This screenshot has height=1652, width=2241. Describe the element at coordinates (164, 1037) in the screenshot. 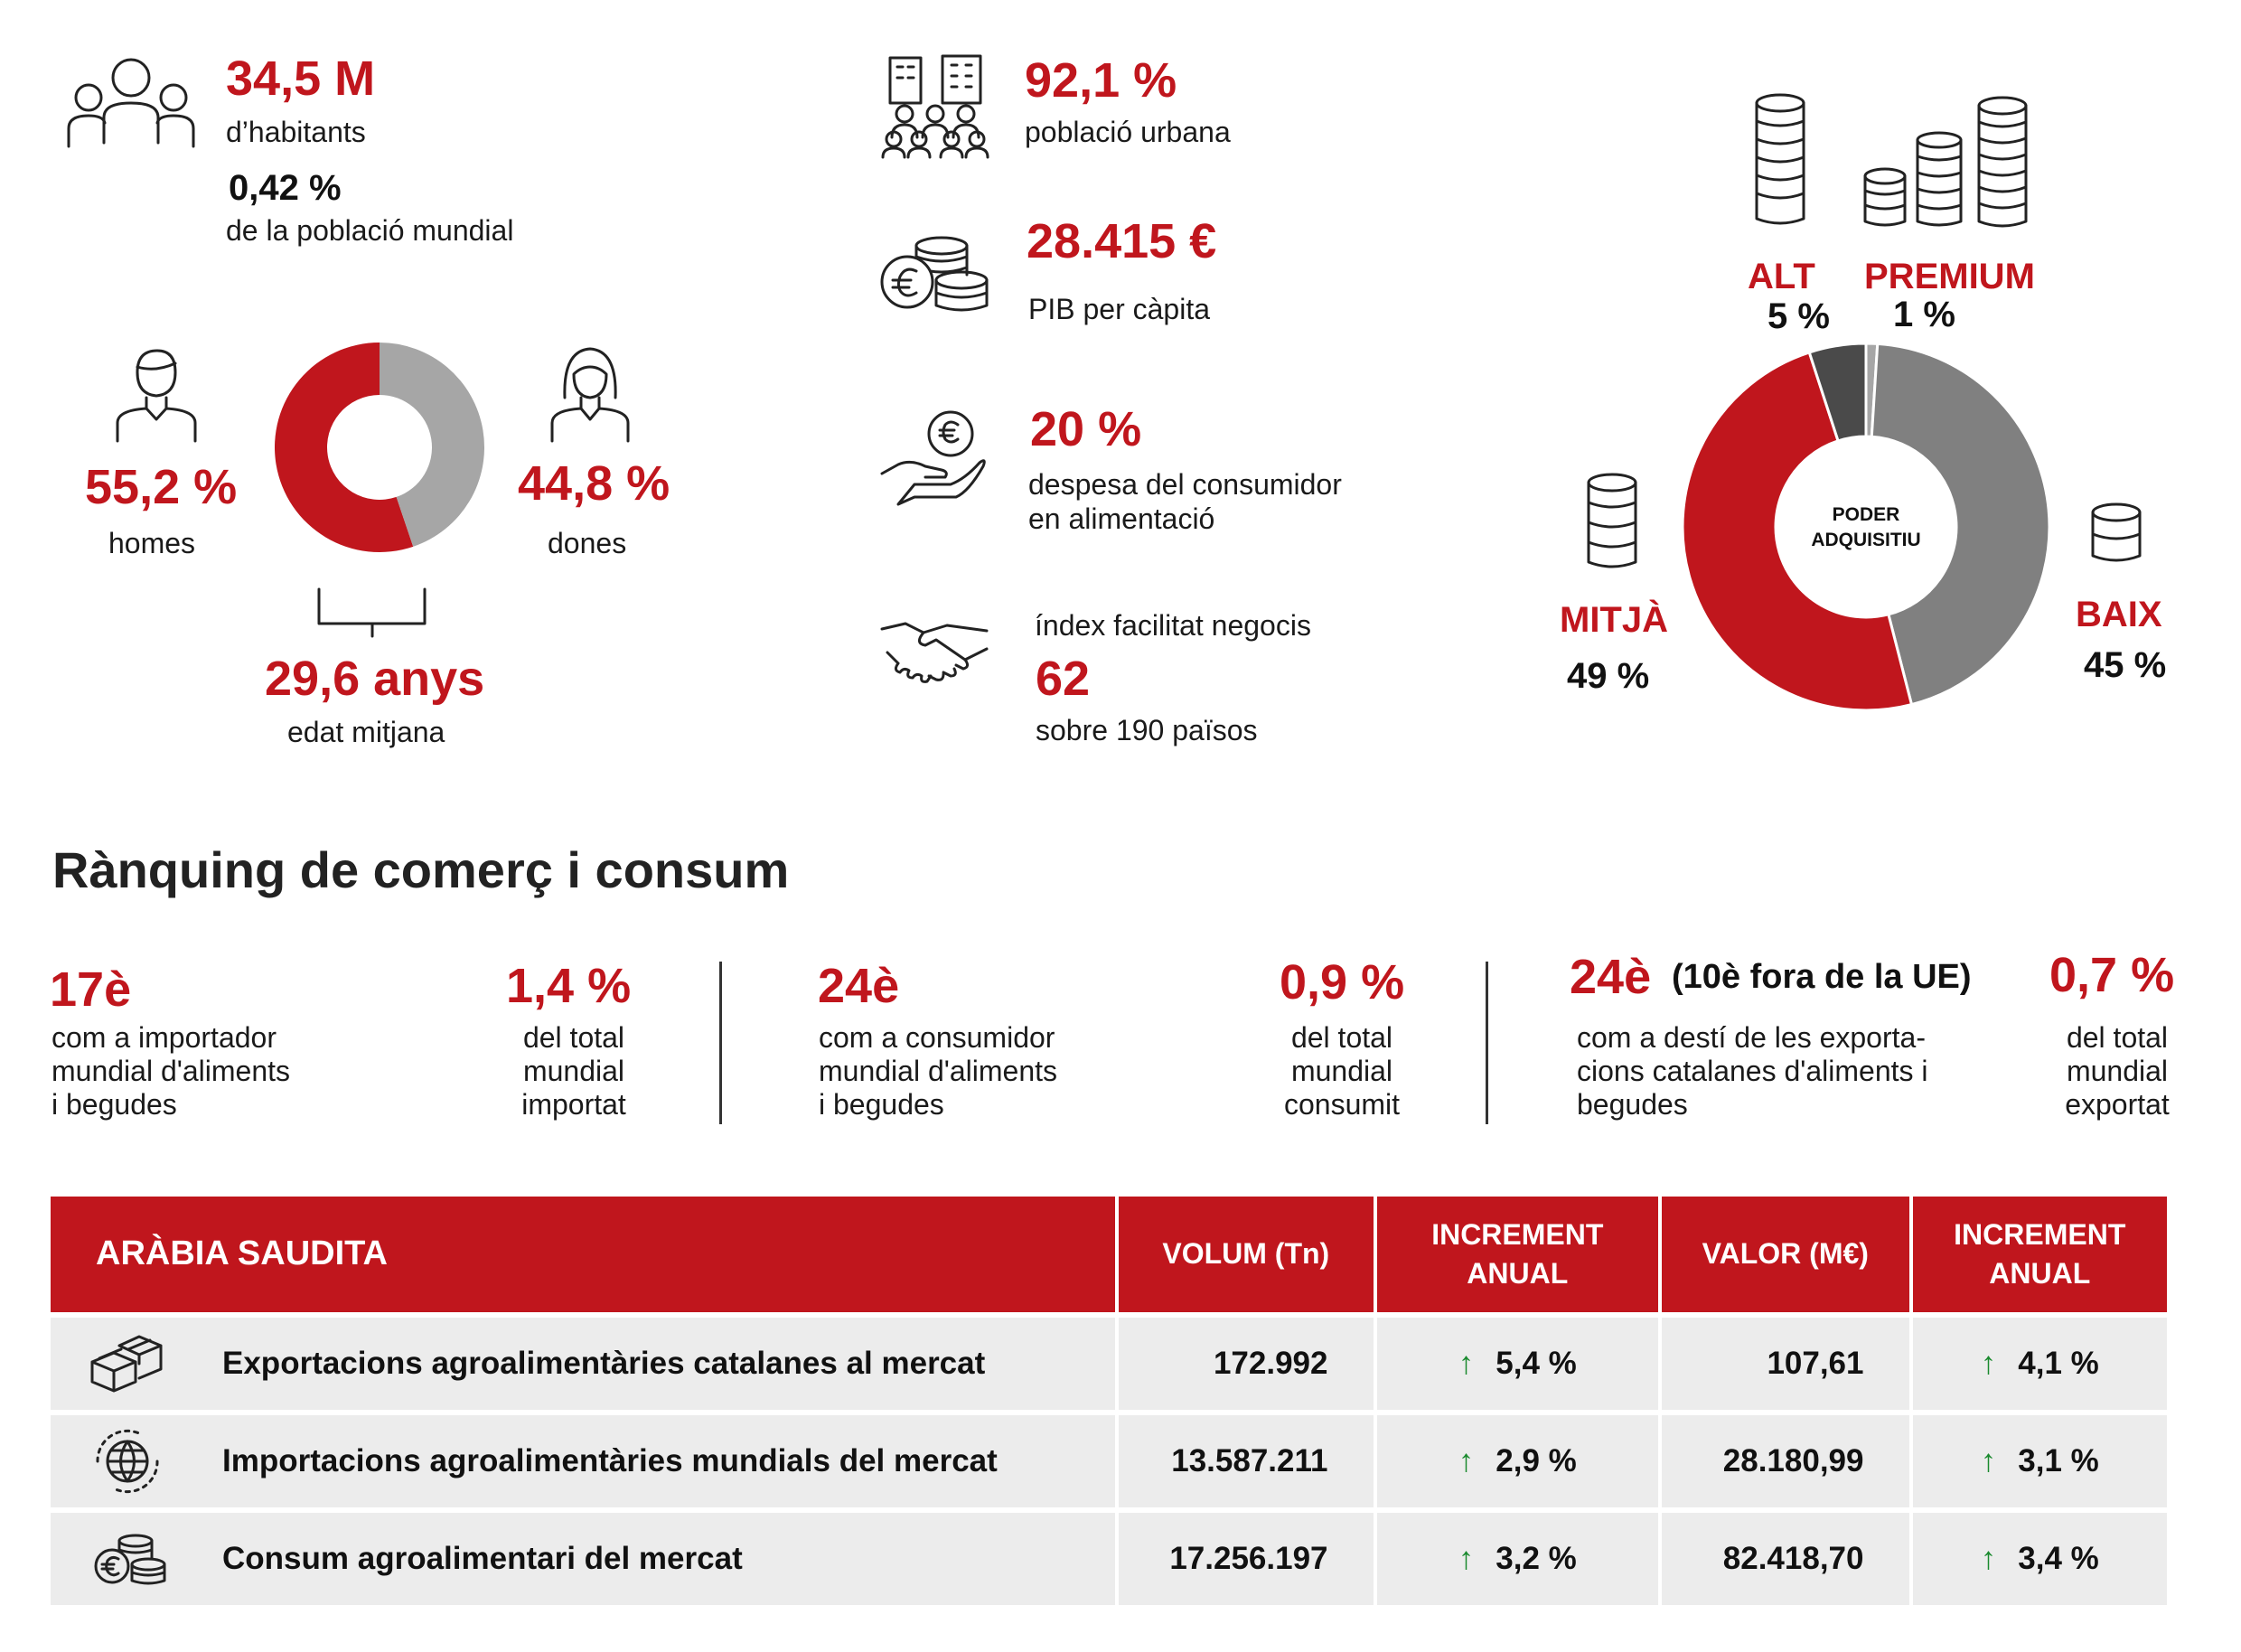

I see `import-rank-line-1: com a importador` at that location.